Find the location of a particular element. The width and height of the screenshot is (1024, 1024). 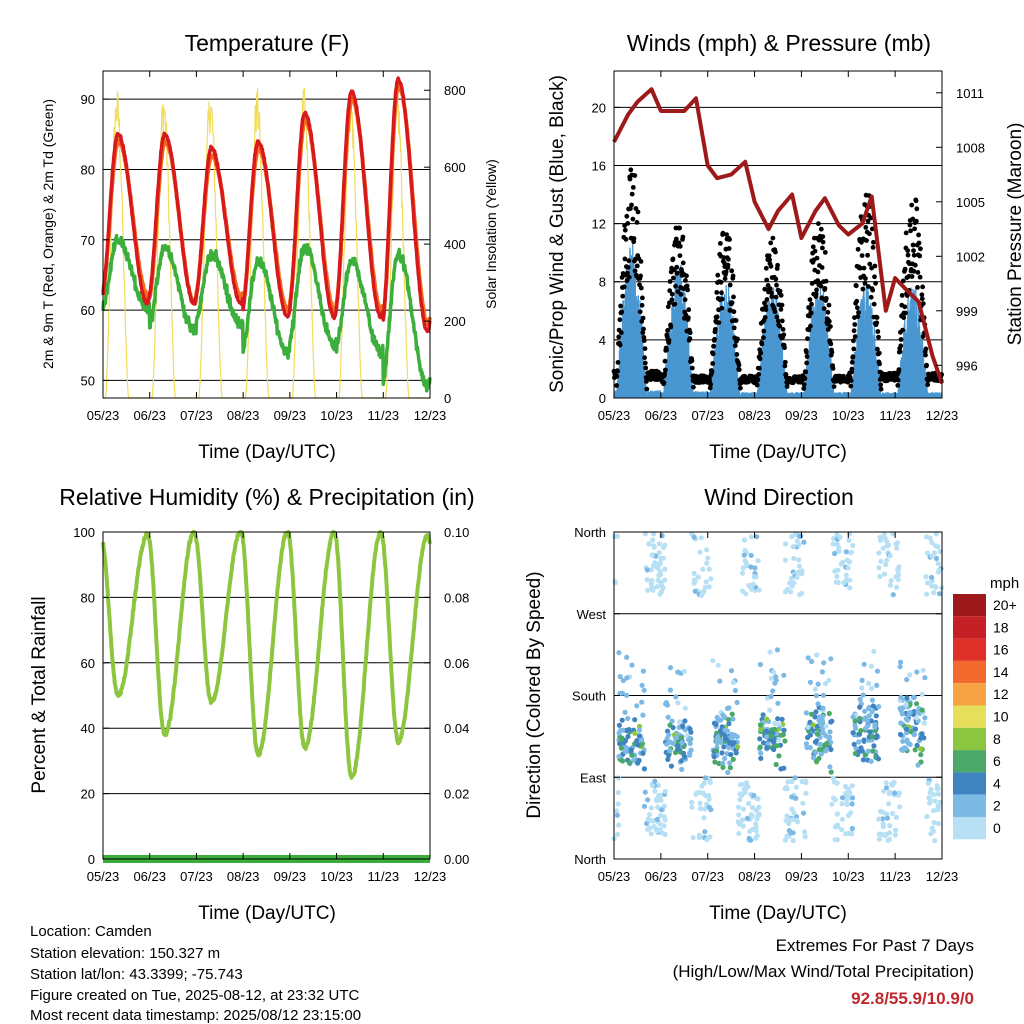

legend-title: mph is located at coordinates (1004, 583).